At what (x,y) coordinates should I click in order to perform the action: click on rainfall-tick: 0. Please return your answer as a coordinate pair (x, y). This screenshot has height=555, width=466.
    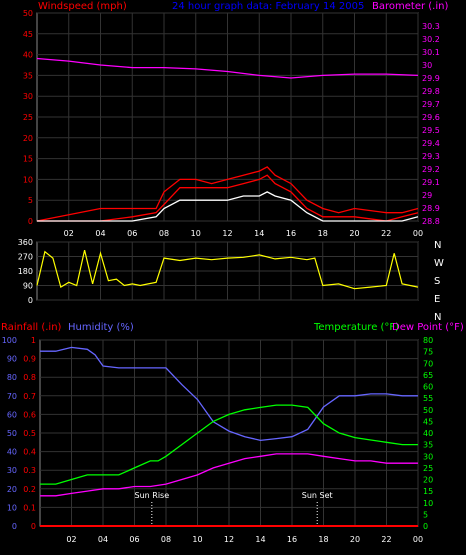
    Looking at the image, I should click on (33, 526).